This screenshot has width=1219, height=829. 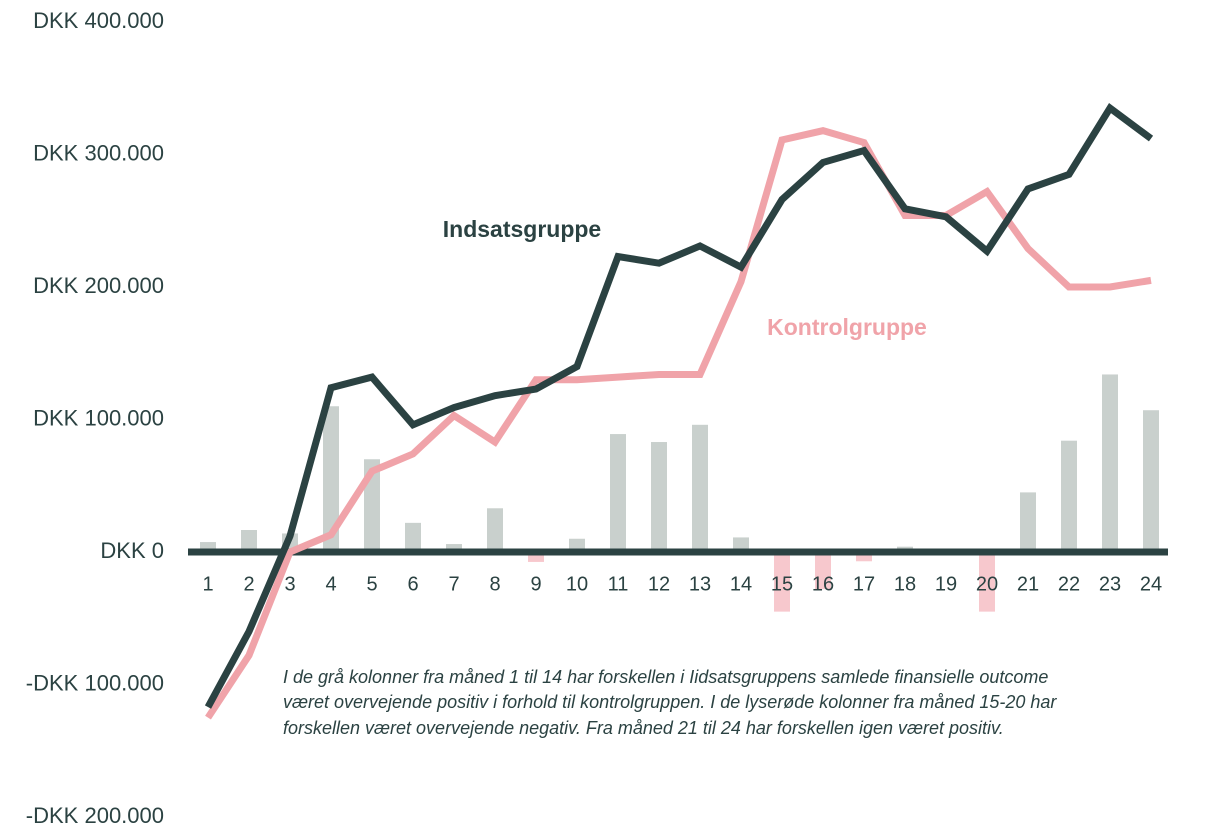 What do you see at coordinates (700, 584) in the screenshot?
I see `x-tick-label: 13` at bounding box center [700, 584].